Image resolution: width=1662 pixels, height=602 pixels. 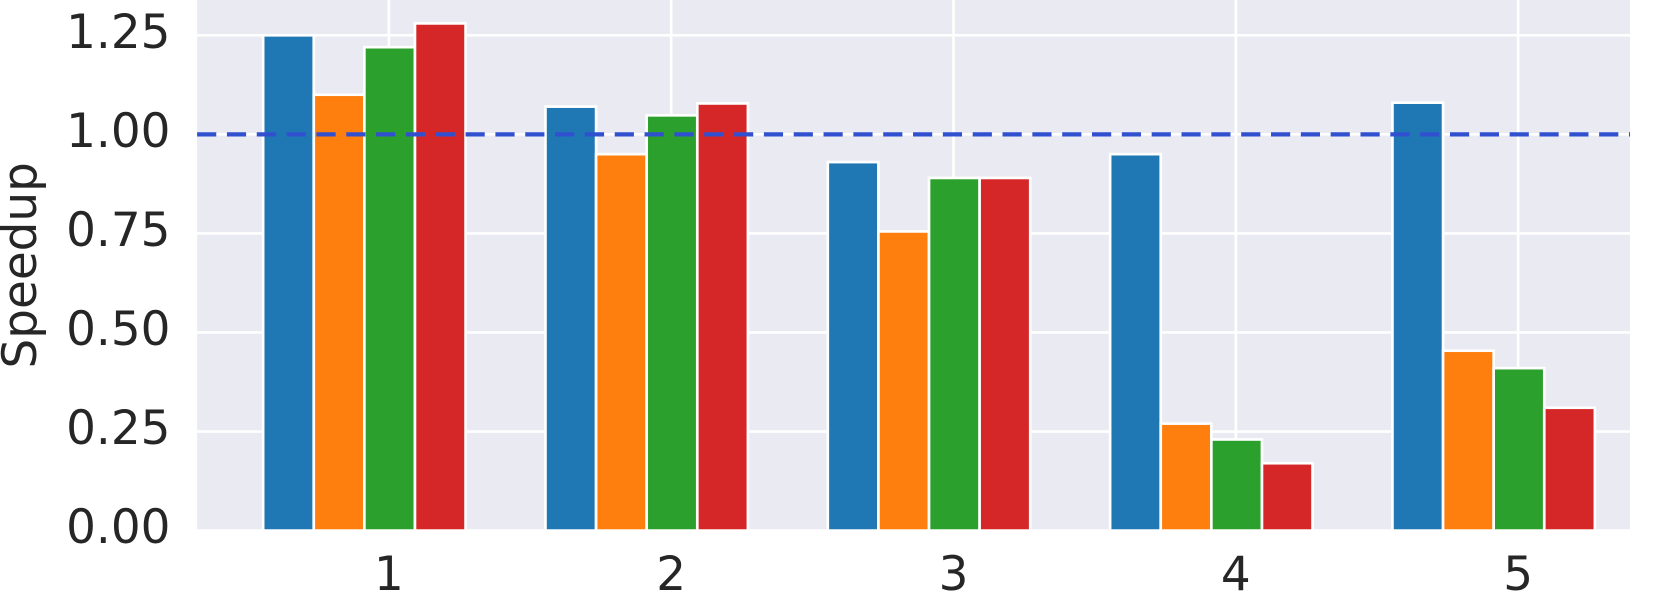 What do you see at coordinates (1236, 574) in the screenshot?
I see `x-tick-label: 4` at bounding box center [1236, 574].